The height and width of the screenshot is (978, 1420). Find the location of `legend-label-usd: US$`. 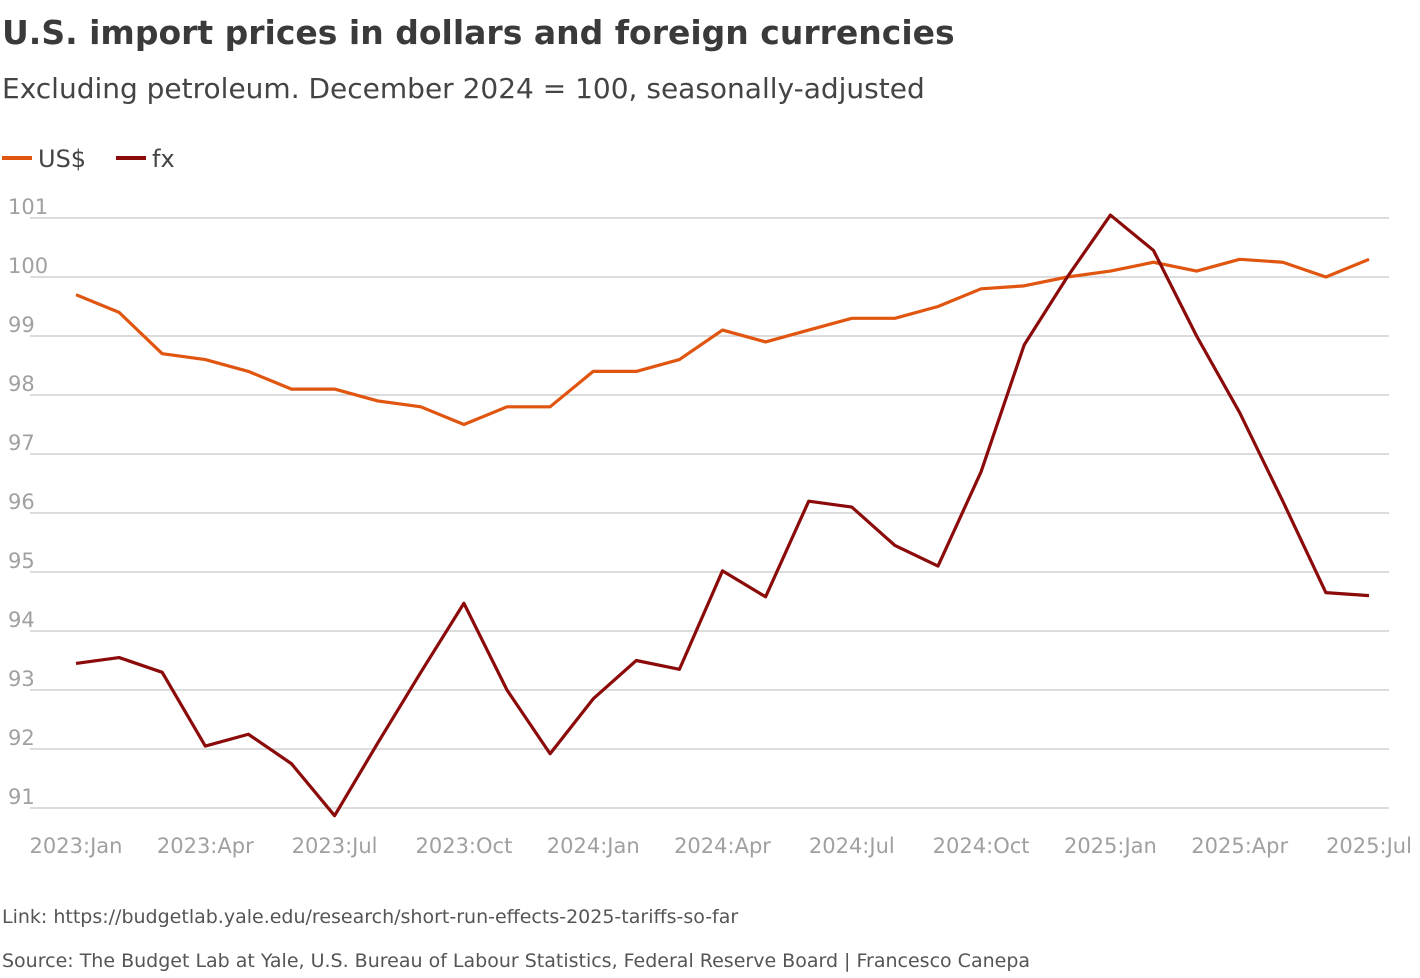

legend-label-usd: US$ is located at coordinates (62, 159).